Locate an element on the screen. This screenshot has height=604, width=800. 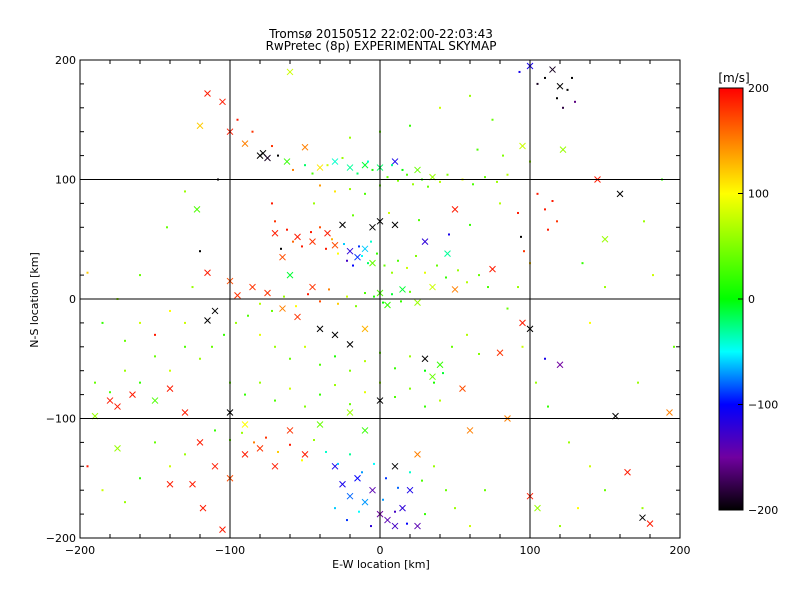
y-axis-label: N-S location [km] is located at coordinates (34, 300).